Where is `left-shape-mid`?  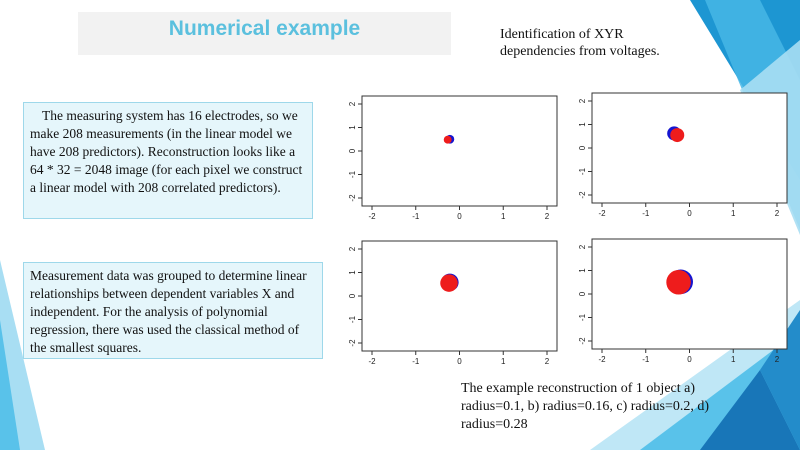 left-shape-mid is located at coordinates (10, 385).